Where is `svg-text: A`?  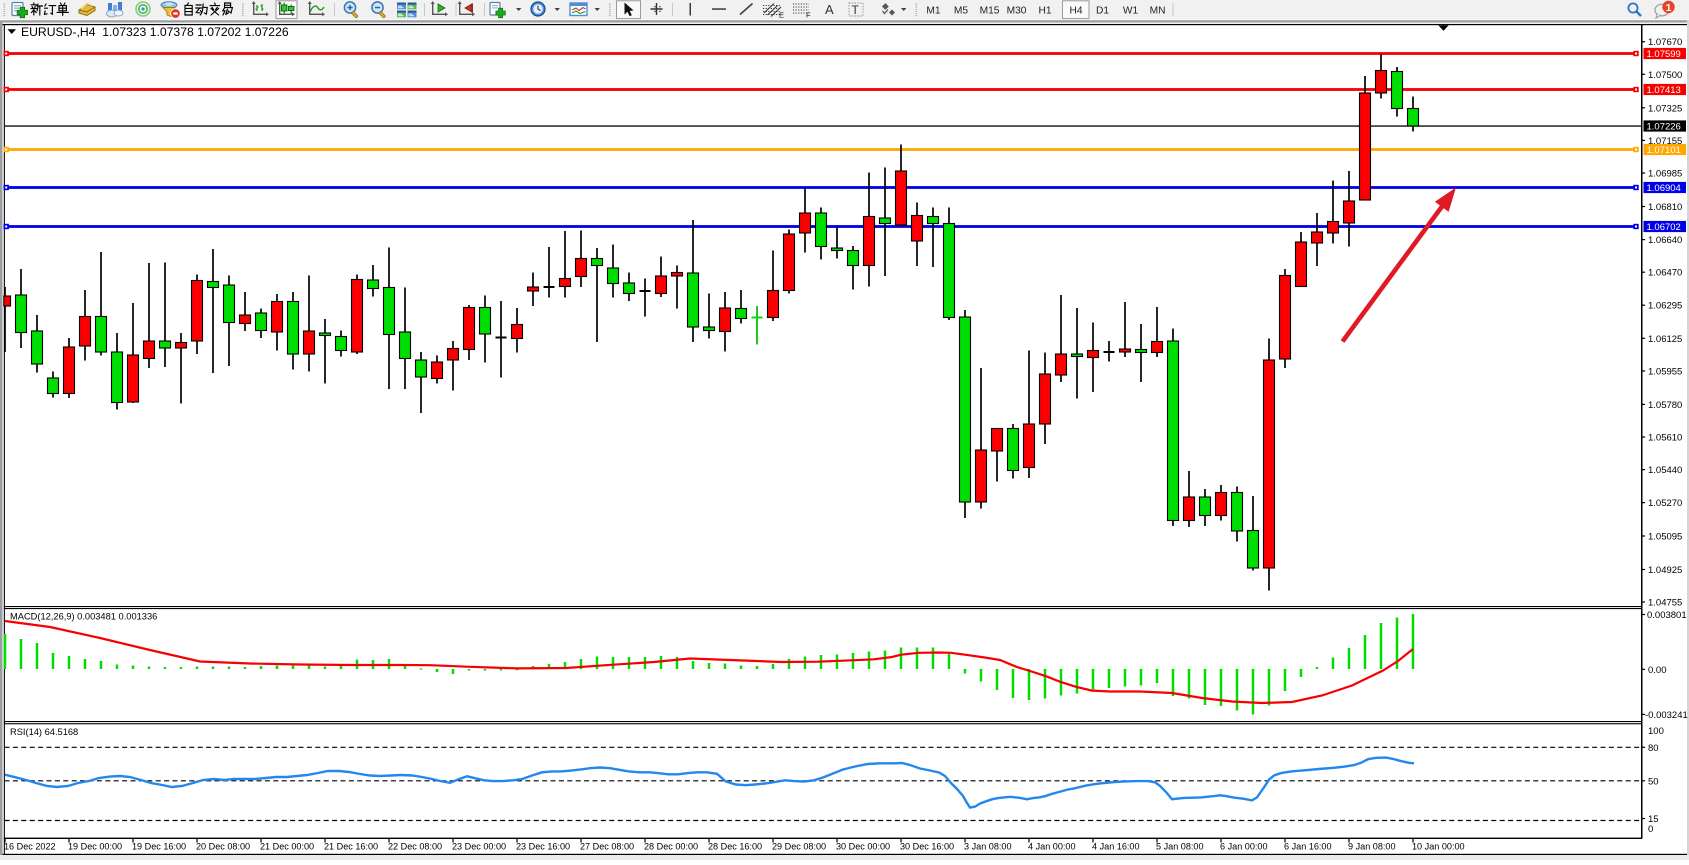
svg-text: A is located at coordinates (829, 9).